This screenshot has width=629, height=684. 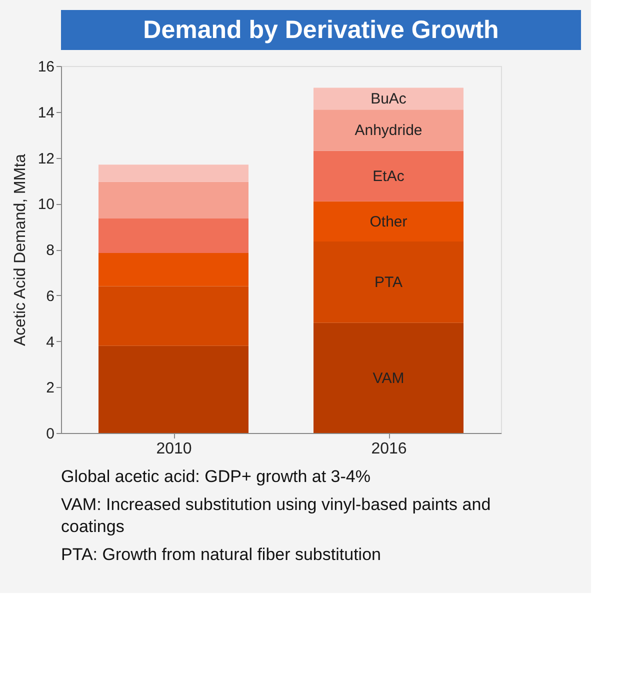 I want to click on y-tick-label: 16, so click(x=46, y=67).